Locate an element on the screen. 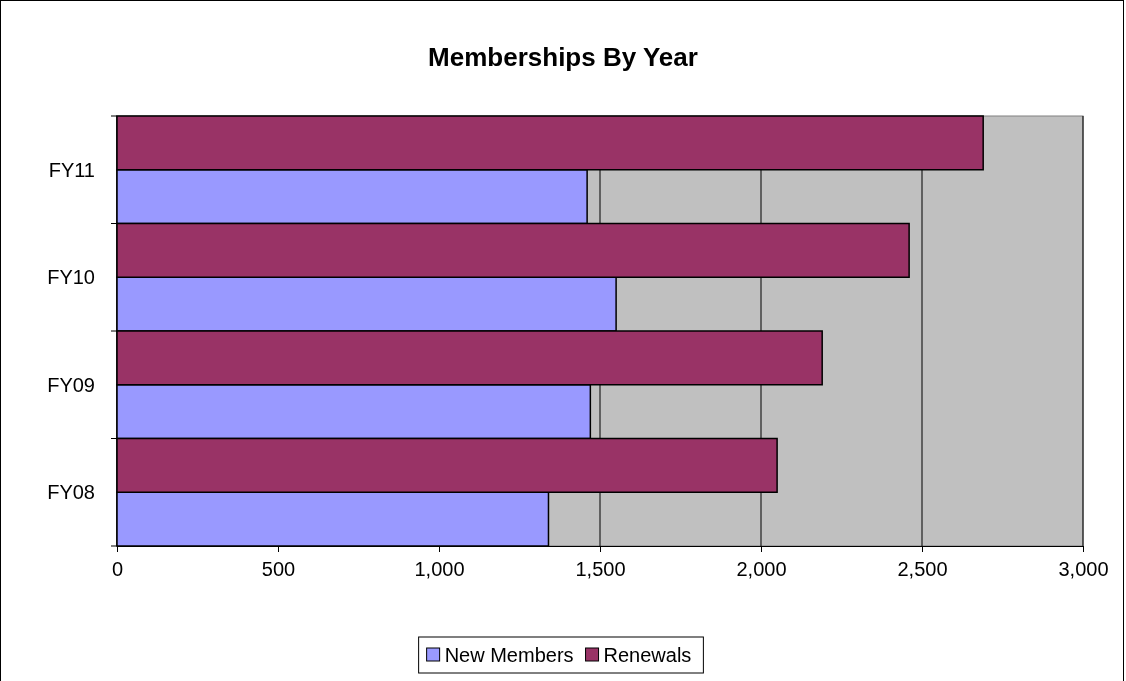 This screenshot has width=1126, height=681. x-tick-label: 2,500 is located at coordinates (922, 569).